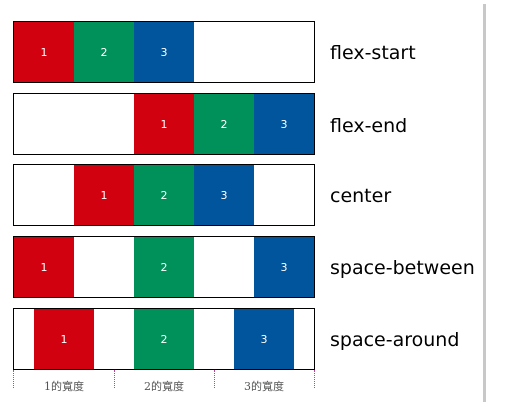  What do you see at coordinates (64, 386) in the screenshot?
I see `measure-label-1: 1的寬度` at bounding box center [64, 386].